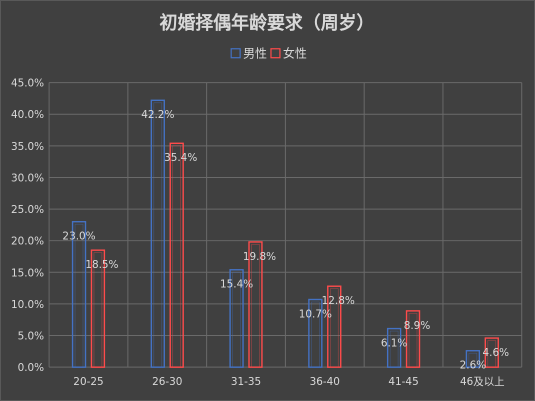  What do you see at coordinates (180, 158) in the screenshot?
I see `data-label-female-26-30: 35.4%` at bounding box center [180, 158].